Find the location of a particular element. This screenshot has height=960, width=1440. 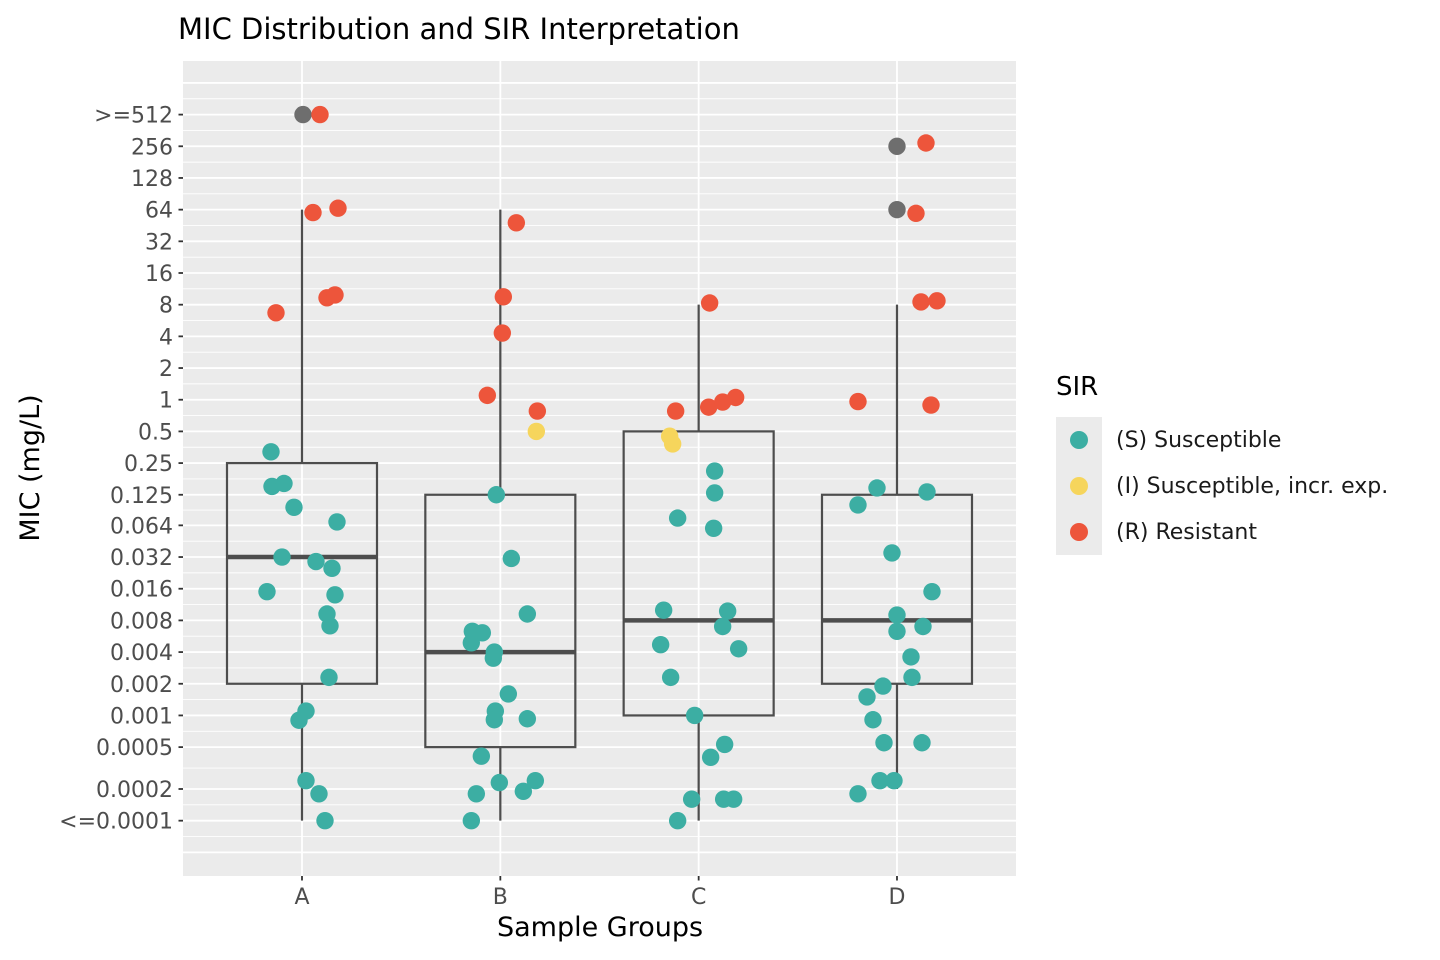

x-tick-label: A is located at coordinates (301, 897).